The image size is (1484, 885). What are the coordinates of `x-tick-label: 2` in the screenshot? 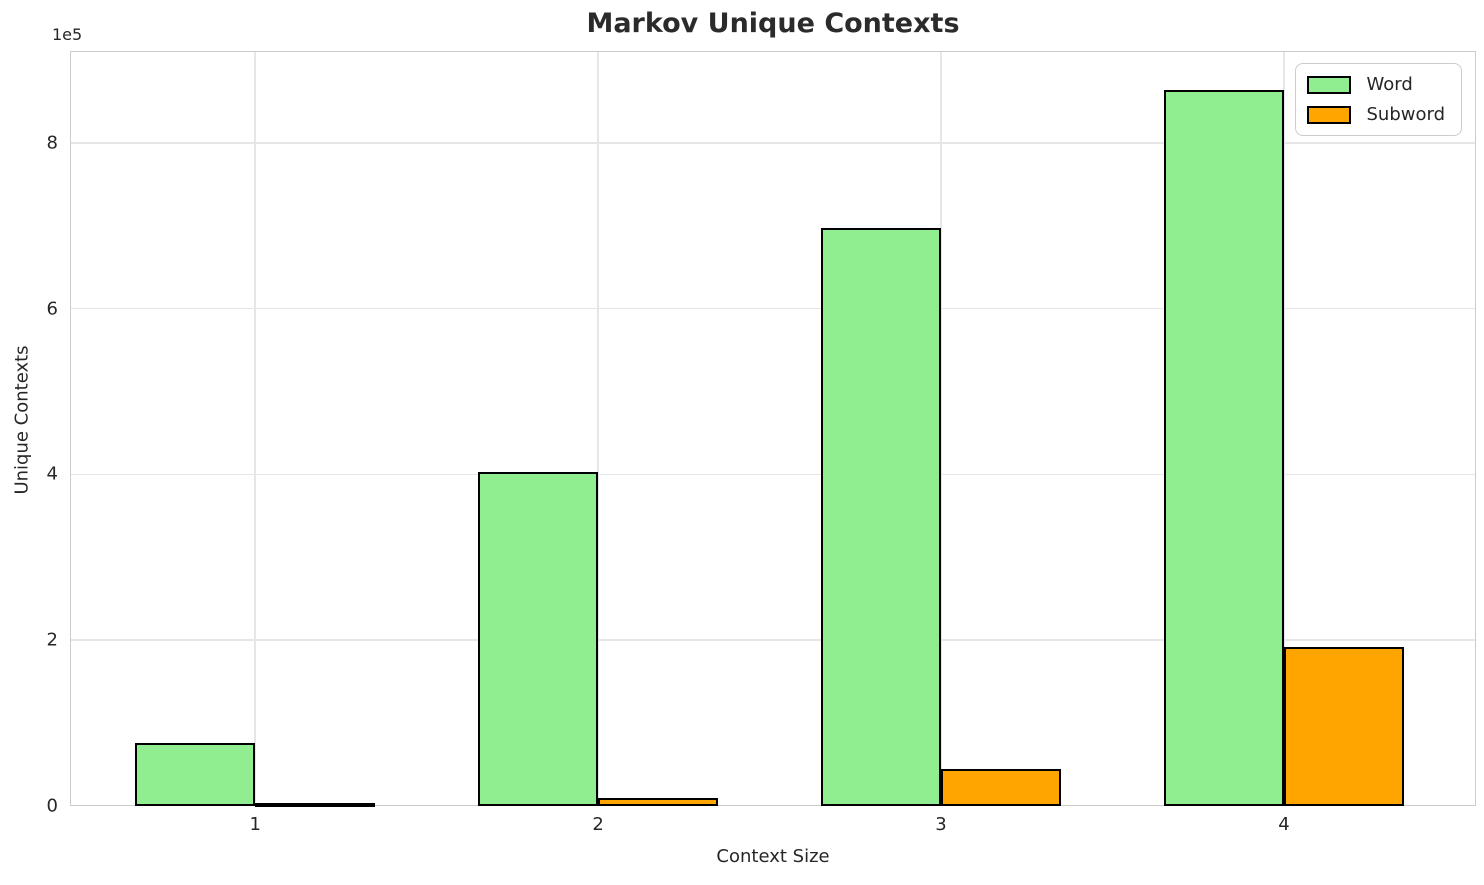 It's located at (598, 824).